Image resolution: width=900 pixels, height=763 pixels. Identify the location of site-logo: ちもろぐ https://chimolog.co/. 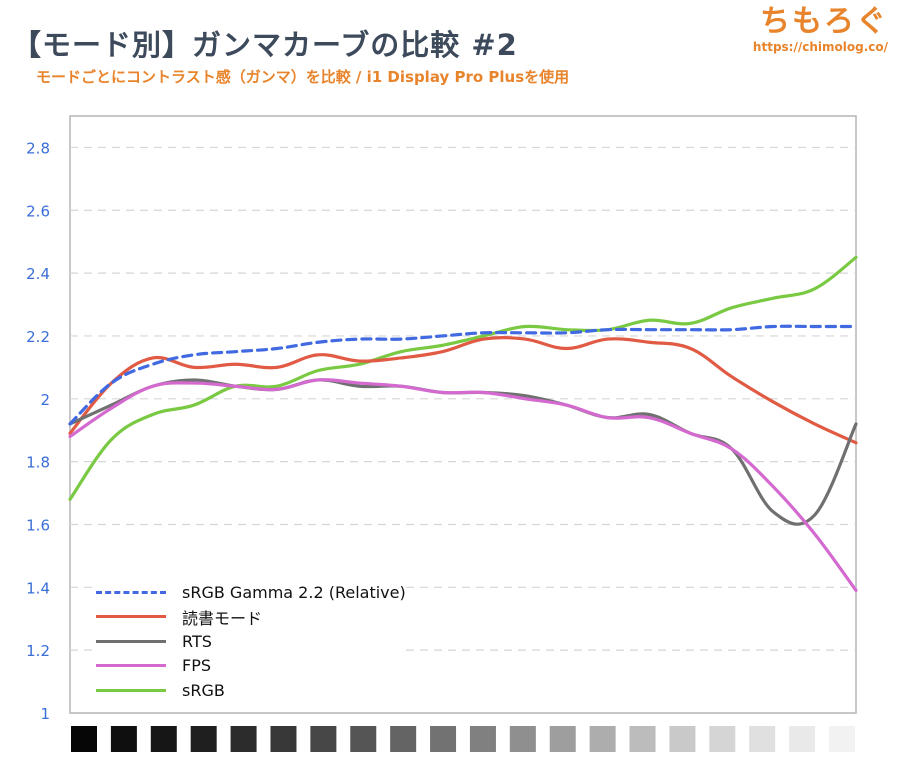
(820, 29).